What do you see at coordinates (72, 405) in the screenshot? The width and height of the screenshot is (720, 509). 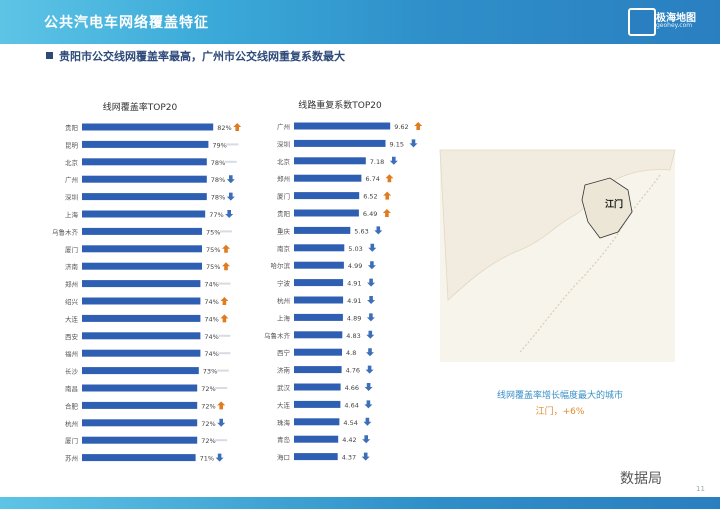 I see `tick-label: 合肥` at bounding box center [72, 405].